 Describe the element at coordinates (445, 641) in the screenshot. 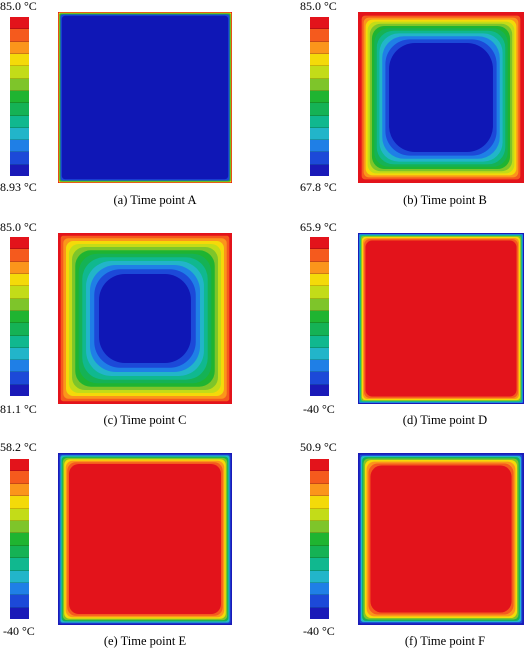

I see `panel-caption: (f) Time point F` at that location.